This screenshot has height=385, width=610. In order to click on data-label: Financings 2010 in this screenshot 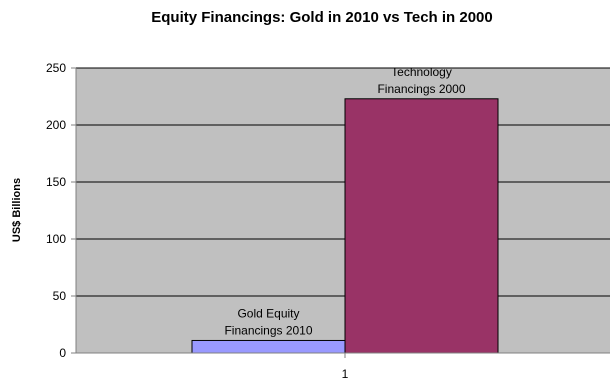, I will do `click(268, 330)`.